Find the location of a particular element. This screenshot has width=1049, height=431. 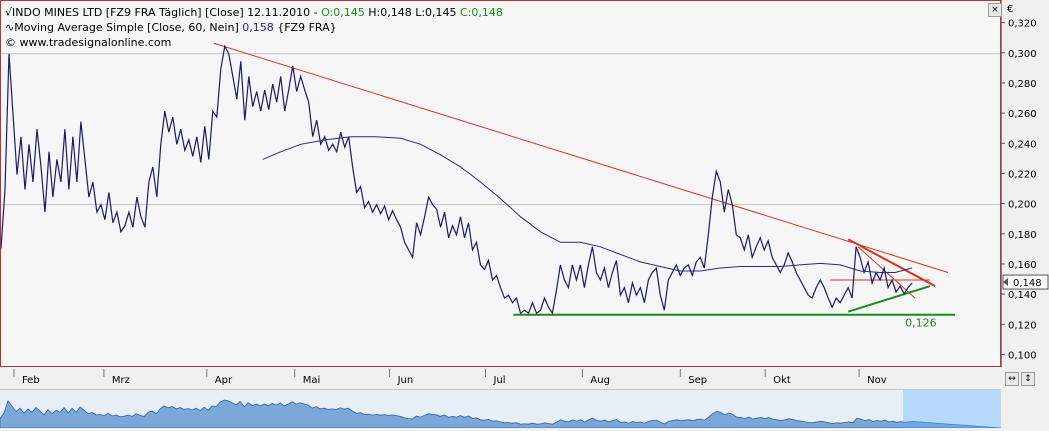

zoom-horizontal-icon: ↔ is located at coordinates (1012, 379).